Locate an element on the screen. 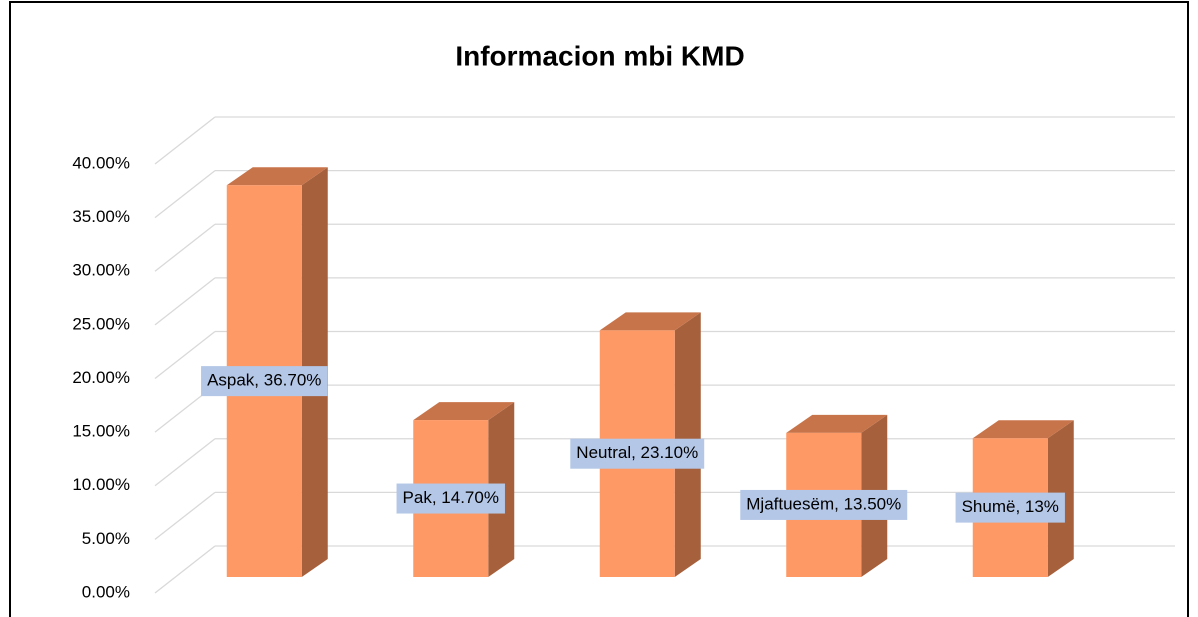 The width and height of the screenshot is (1198, 617). data-label: Mjaftuesëm, 13.50% is located at coordinates (823, 503).